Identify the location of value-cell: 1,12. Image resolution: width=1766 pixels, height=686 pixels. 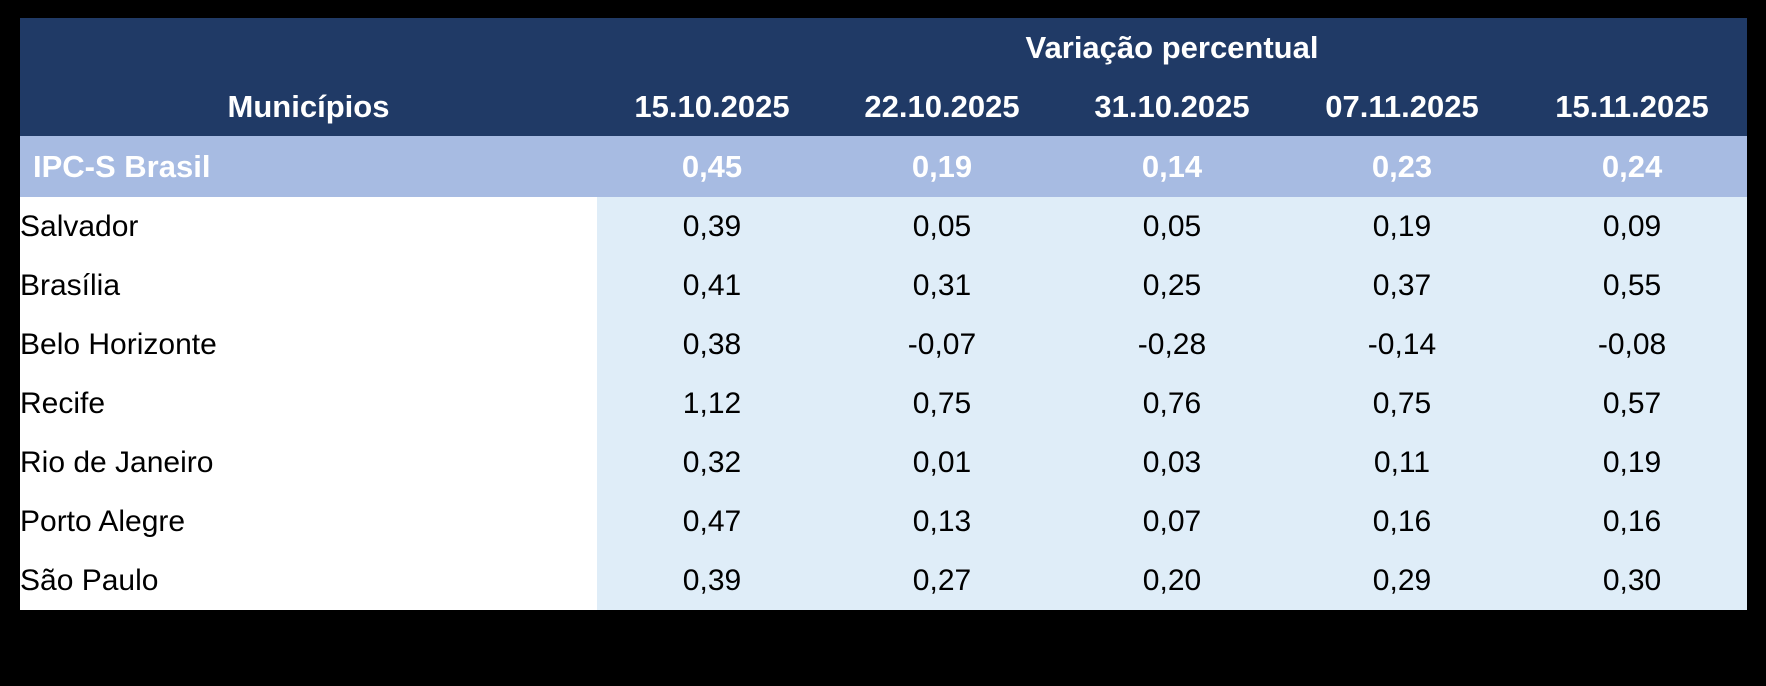
(712, 403).